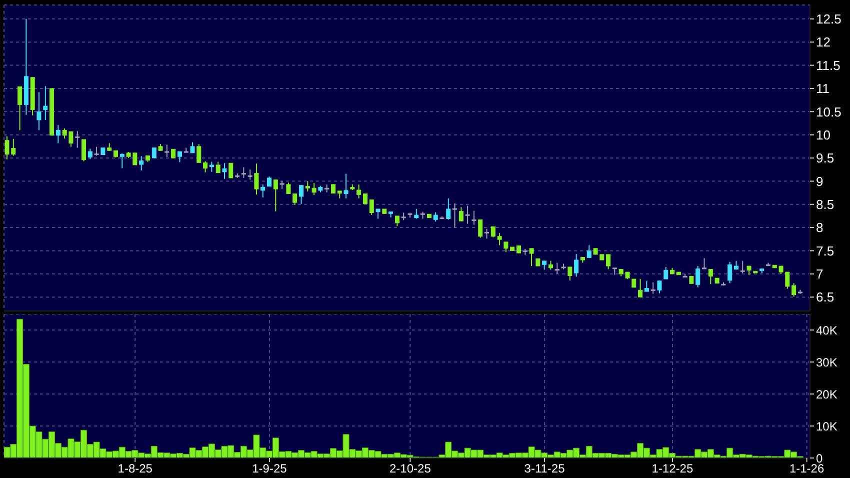 The height and width of the screenshot is (478, 850). Describe the element at coordinates (827, 362) in the screenshot. I see `y-tick-label: 30K` at that location.